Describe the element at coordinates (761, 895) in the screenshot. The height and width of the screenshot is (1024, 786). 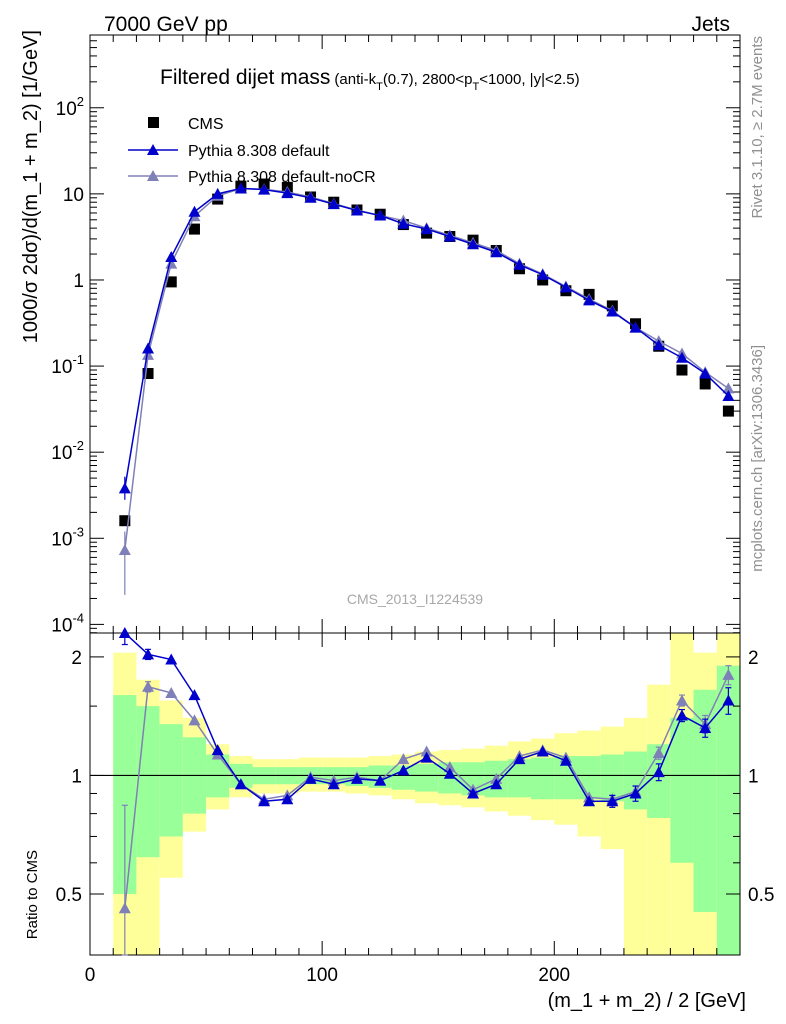
I see `ratio-y-tick-label-right: 0.5` at that location.